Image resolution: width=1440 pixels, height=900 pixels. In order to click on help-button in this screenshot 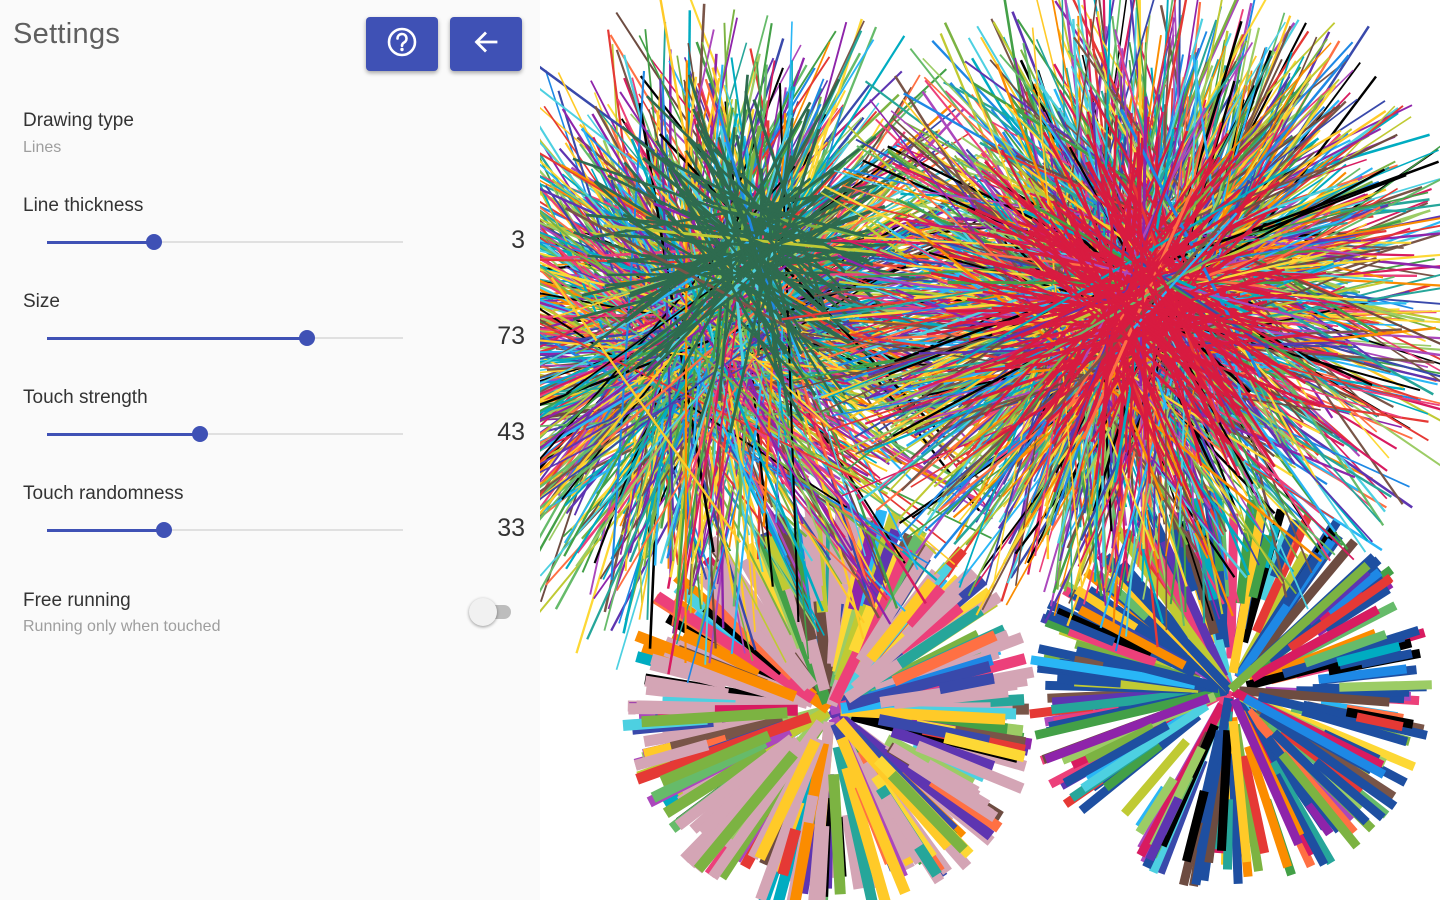, I will do `click(402, 44)`.